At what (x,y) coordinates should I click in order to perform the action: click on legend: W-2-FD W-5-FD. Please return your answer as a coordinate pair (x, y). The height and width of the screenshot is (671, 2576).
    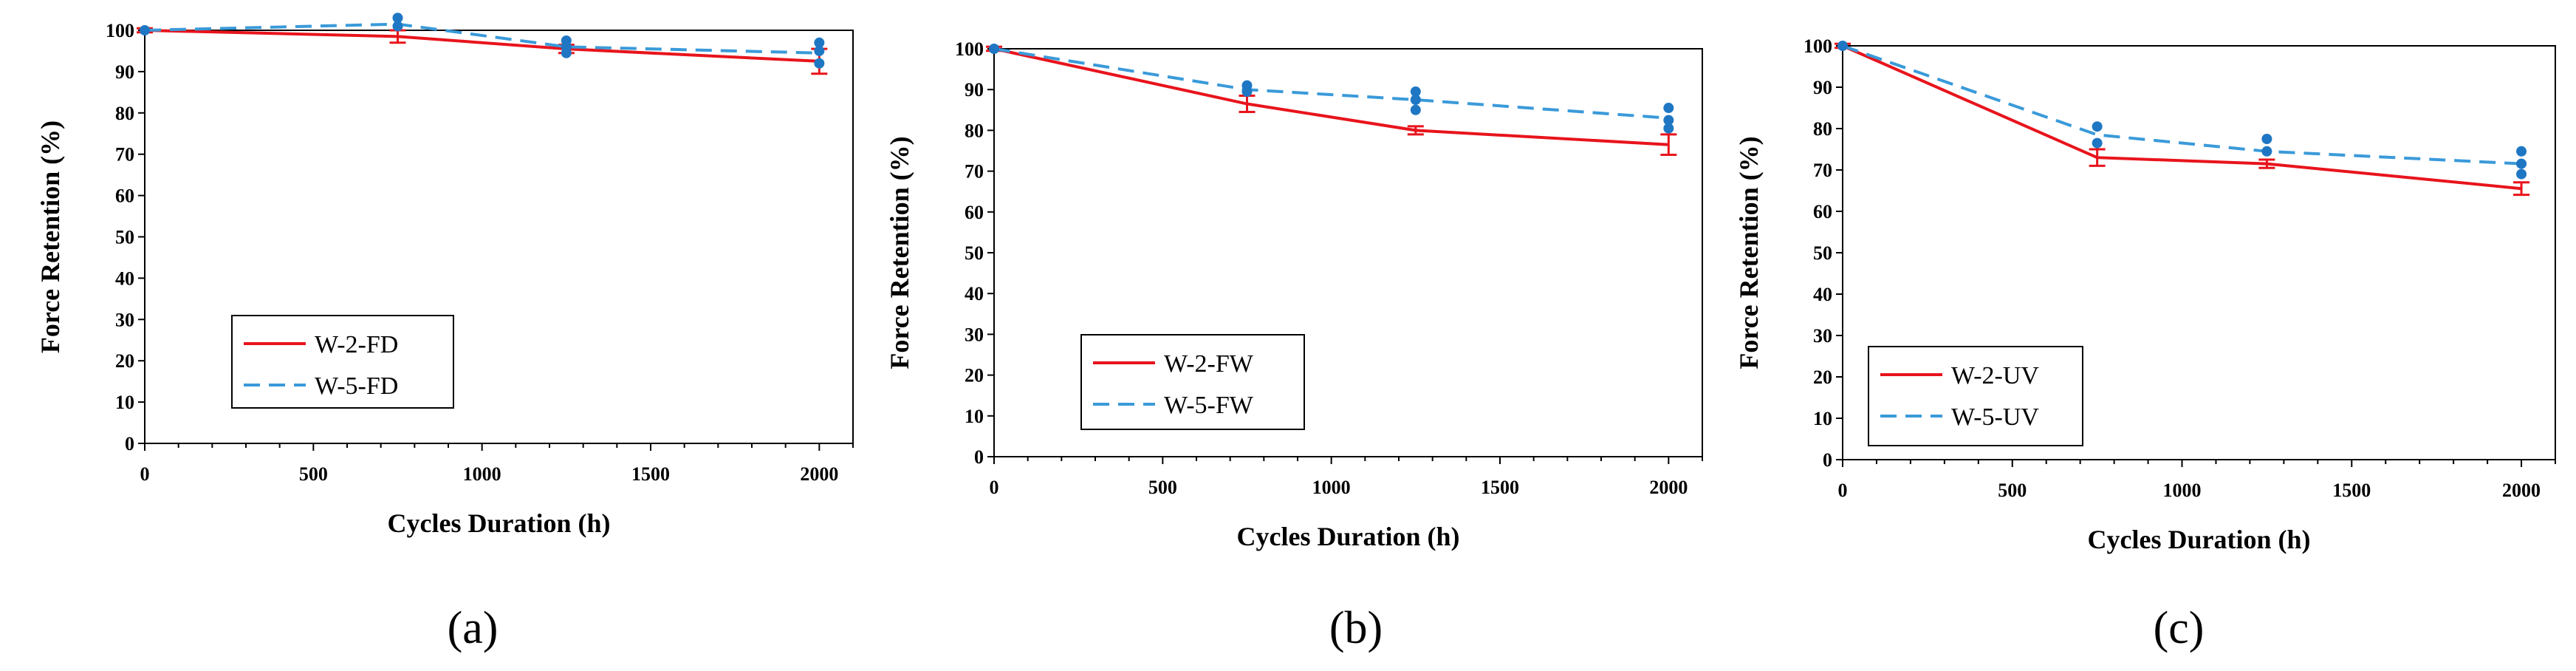
    Looking at the image, I should click on (342, 362).